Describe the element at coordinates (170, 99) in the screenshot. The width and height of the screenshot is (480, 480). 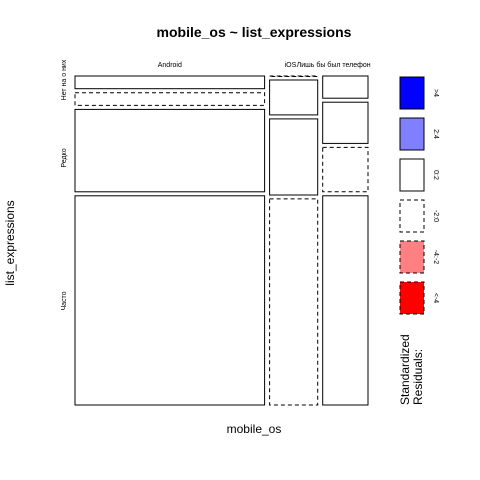
I see `mosaic-cell-android-нет-на-о-них` at that location.